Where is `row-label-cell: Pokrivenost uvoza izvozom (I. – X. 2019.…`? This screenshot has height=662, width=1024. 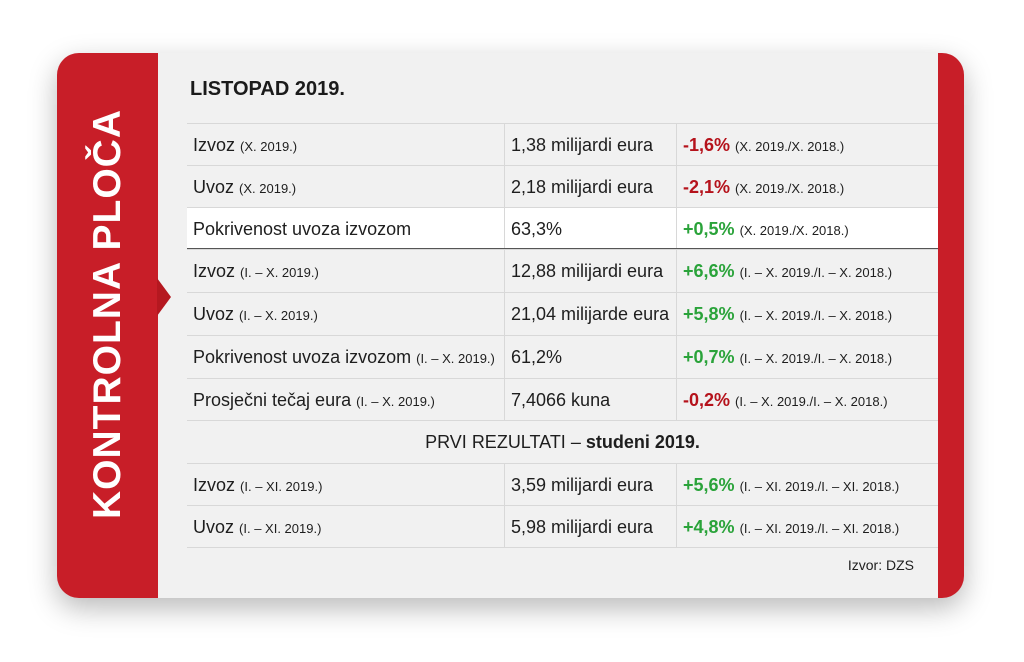
row-label-cell: Pokrivenost uvoza izvozom (I. – X. 2019.… is located at coordinates (344, 357).